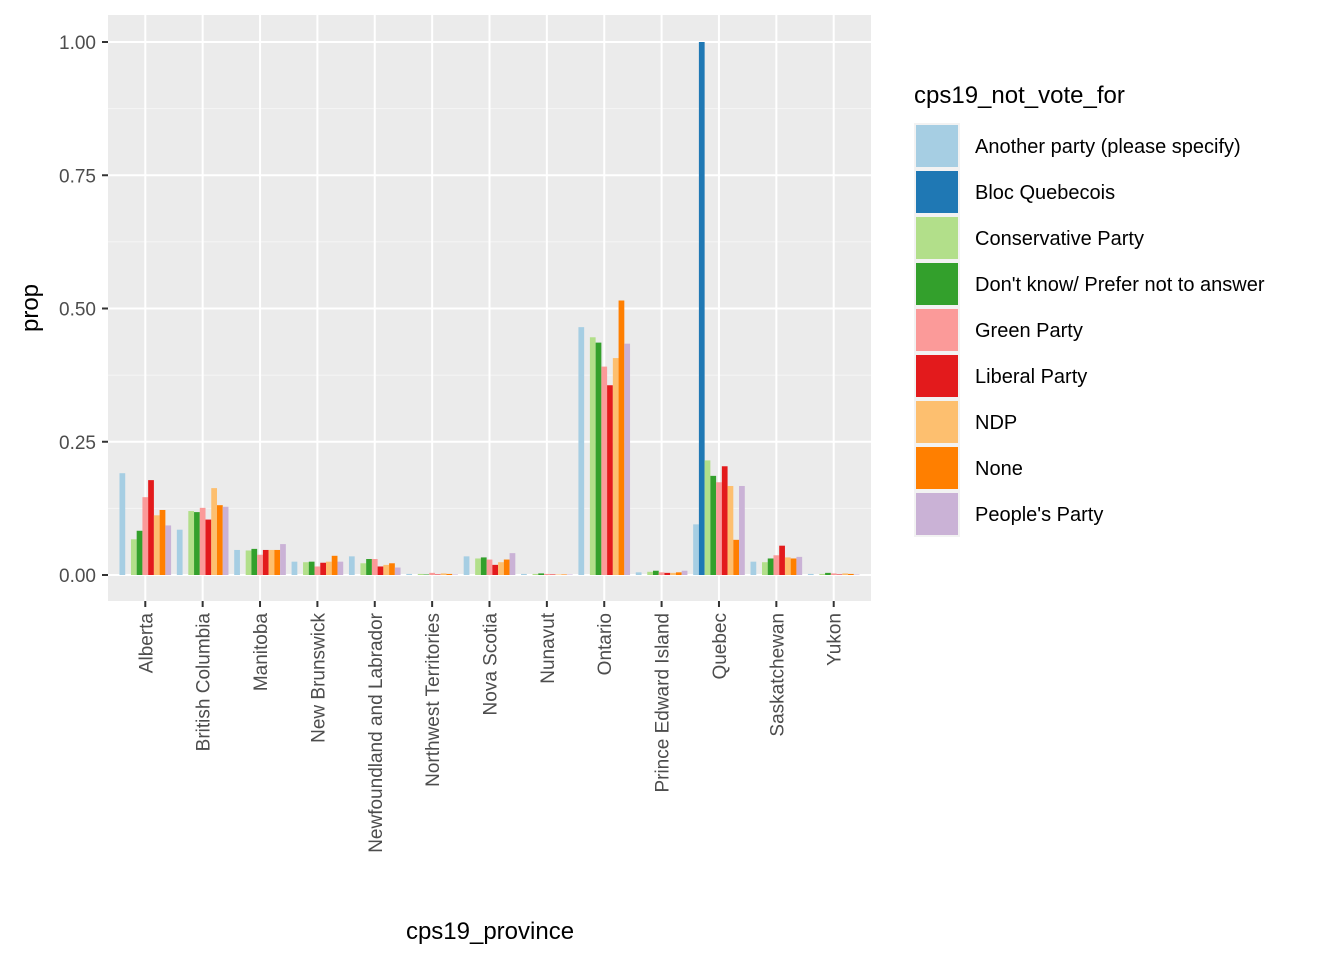 Image resolution: width=1344 pixels, height=960 pixels. I want to click on bar-saskatchewan-people-s-party, so click(799, 565).